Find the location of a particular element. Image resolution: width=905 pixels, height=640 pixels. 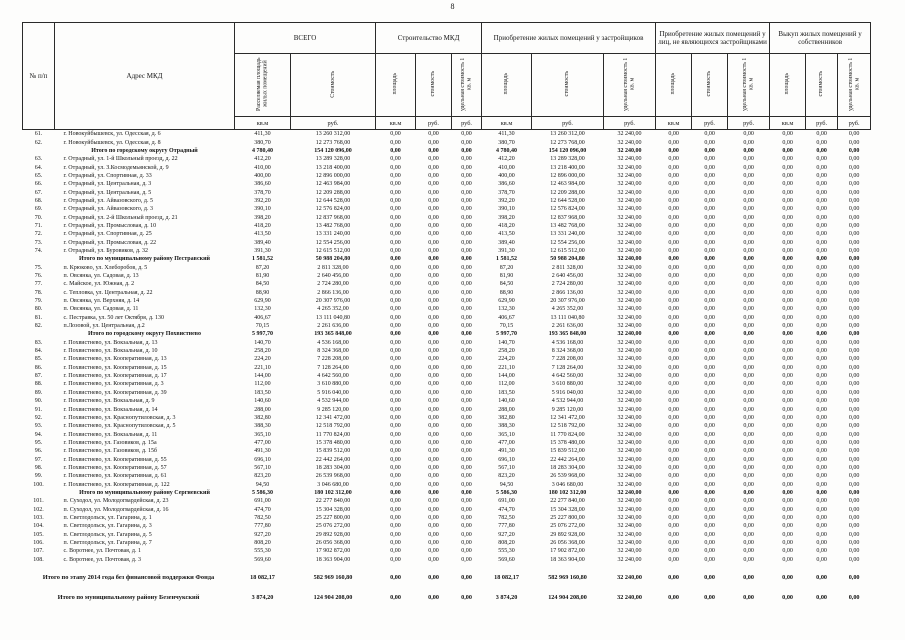

col-header-address: Адрес МКД is located at coordinates (144, 76).